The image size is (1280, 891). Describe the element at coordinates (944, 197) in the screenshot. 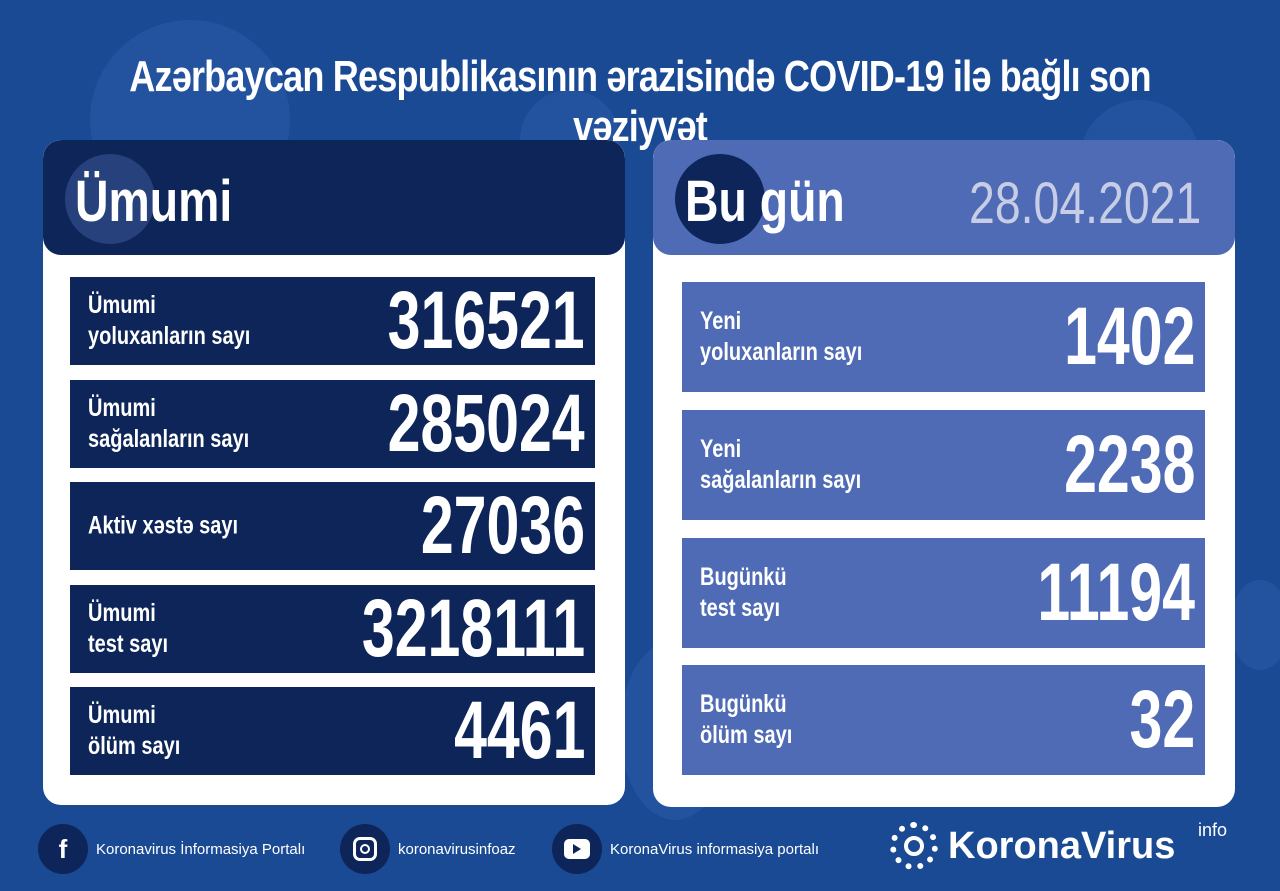

I see `today-header: Bu gün 28.04.2021` at that location.